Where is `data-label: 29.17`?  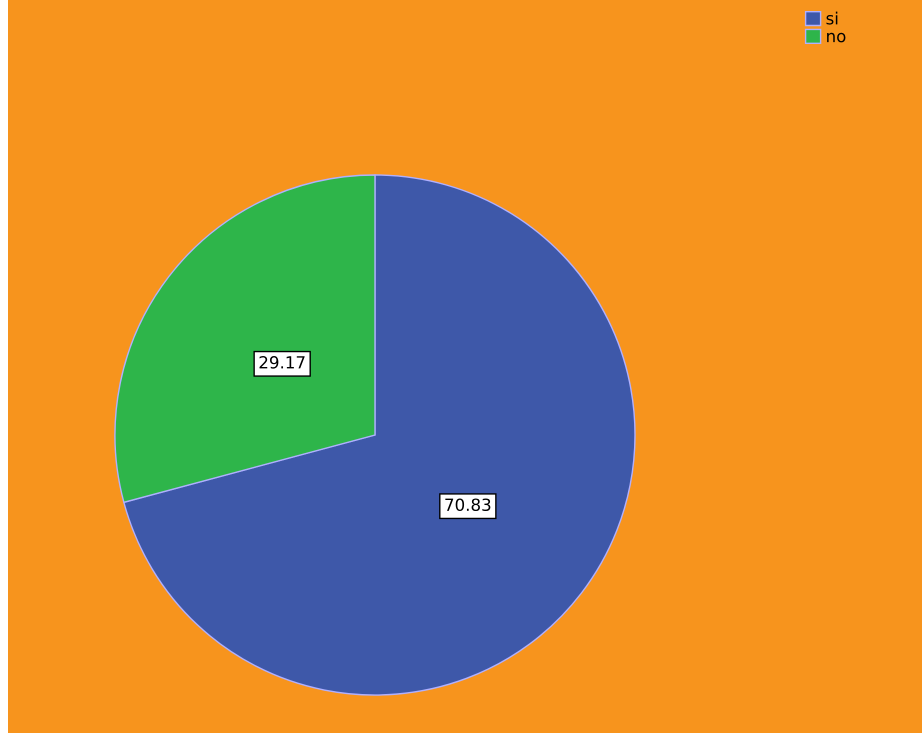
data-label: 29.17 is located at coordinates (282, 362).